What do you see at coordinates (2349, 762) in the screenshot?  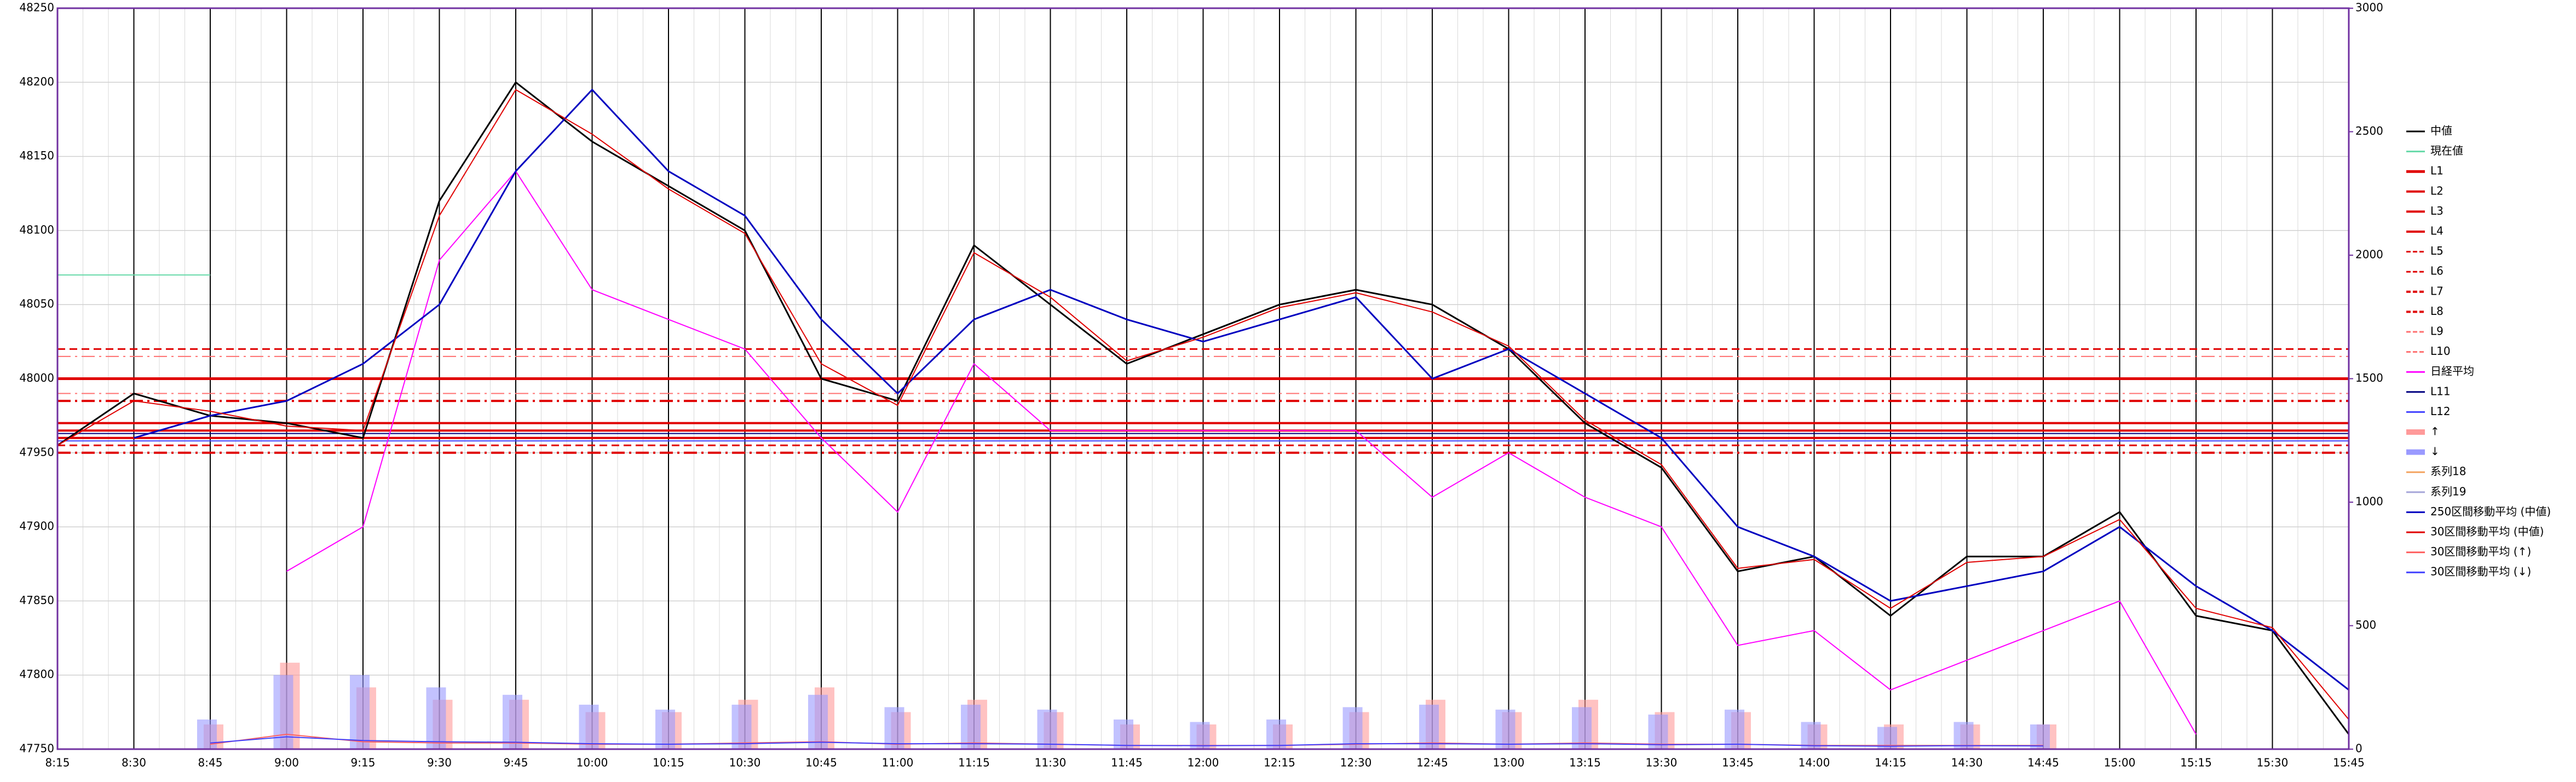 I see `x-tick-label: 15:45` at bounding box center [2349, 762].